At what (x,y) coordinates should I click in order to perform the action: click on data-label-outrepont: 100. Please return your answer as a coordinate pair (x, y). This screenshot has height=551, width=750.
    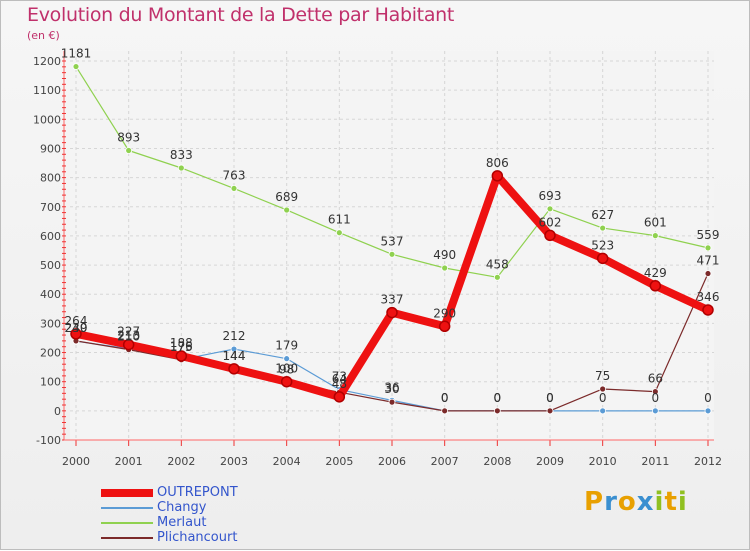
    Looking at the image, I should click on (286, 369).